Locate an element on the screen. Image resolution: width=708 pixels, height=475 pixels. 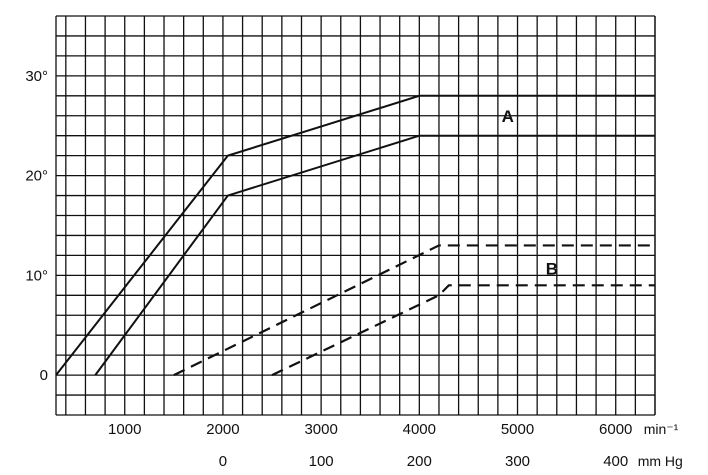
y-tick-label: 30° is located at coordinates (36, 76).